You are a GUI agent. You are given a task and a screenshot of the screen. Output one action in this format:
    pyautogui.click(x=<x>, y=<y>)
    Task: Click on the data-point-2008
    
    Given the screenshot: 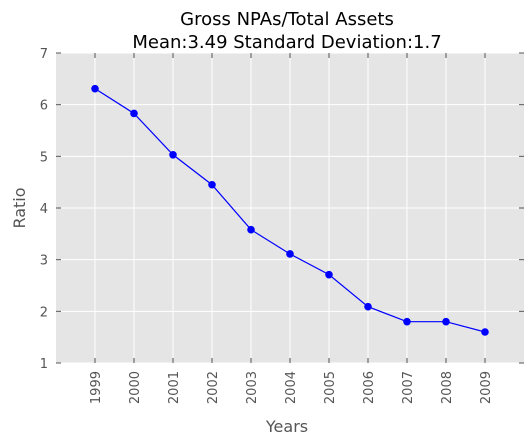 What is the action you would take?
    pyautogui.click(x=446, y=321)
    